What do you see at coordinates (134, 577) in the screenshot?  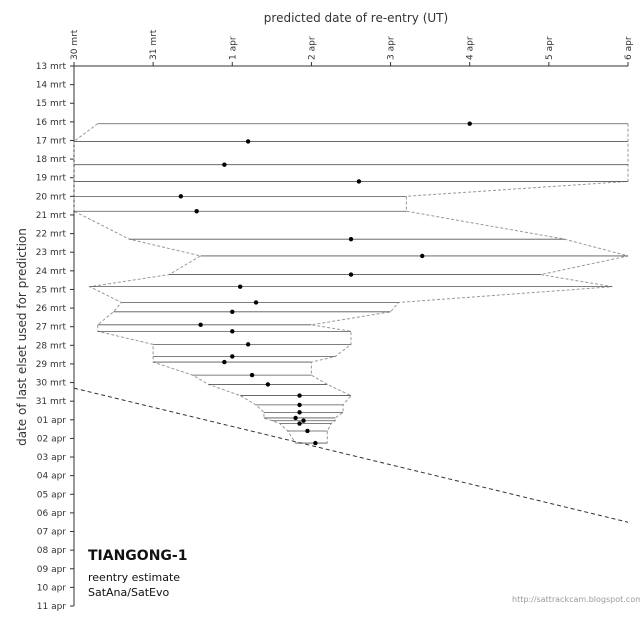 I see `annotation-line-1: reentry estimate` at bounding box center [134, 577].